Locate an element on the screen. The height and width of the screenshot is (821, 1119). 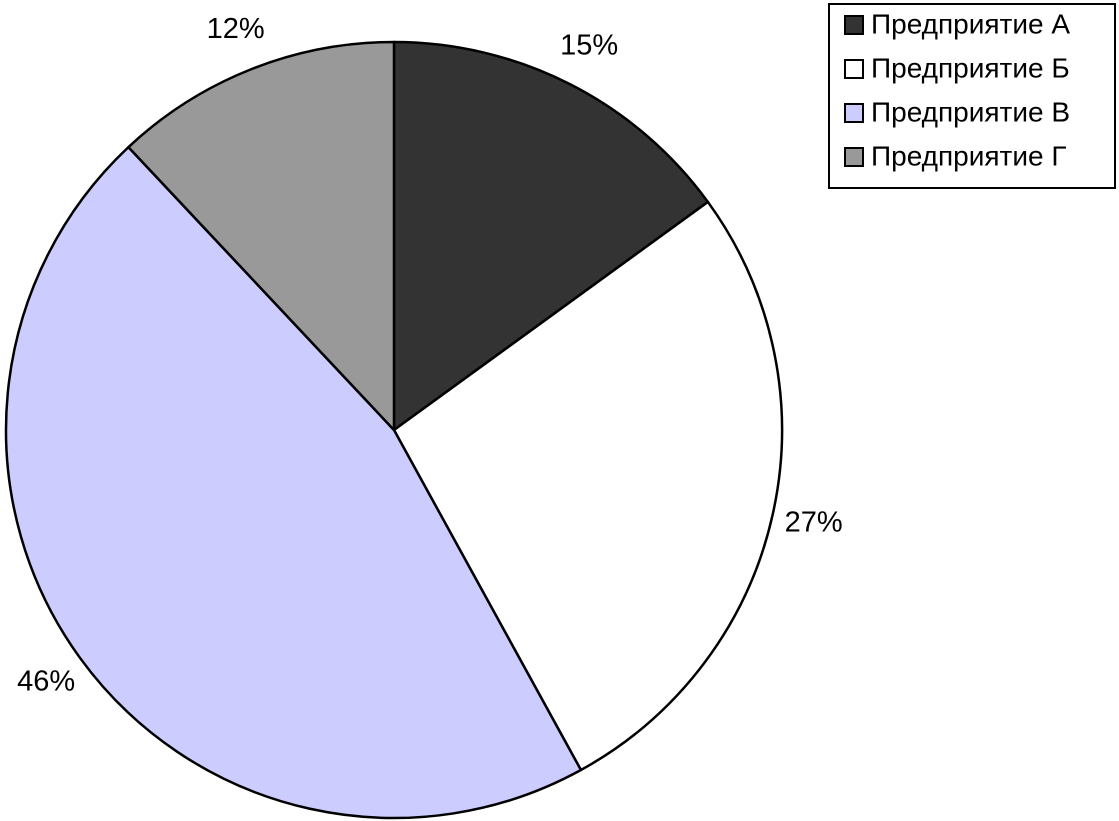
legend-label-3: Предприятие В is located at coordinates (970, 111).